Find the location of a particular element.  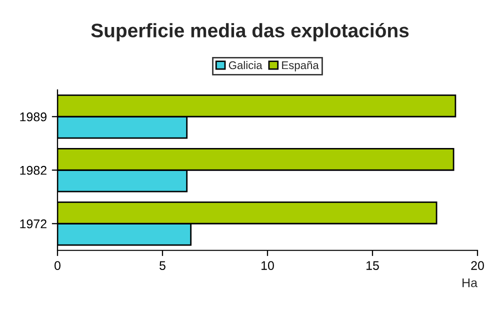

x-tick-label: 5 is located at coordinates (163, 265).